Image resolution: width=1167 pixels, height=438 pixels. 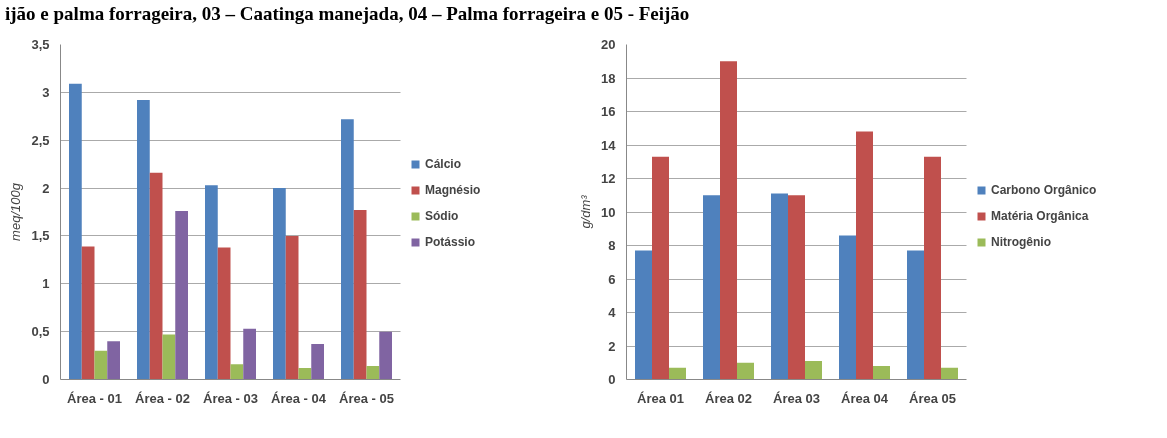 What do you see at coordinates (443, 164) in the screenshot?
I see `legend-label: Cálcio` at bounding box center [443, 164].